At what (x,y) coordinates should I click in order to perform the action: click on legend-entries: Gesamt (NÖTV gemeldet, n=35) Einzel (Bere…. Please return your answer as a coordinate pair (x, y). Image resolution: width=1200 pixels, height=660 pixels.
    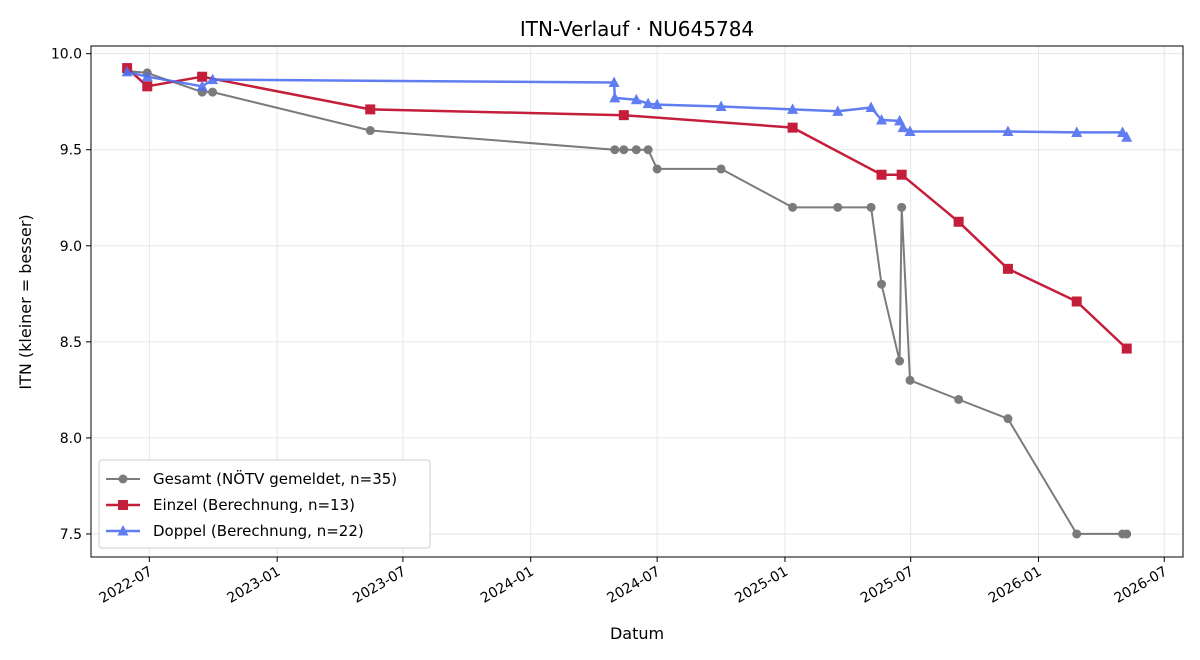
    Looking at the image, I should click on (251, 504).